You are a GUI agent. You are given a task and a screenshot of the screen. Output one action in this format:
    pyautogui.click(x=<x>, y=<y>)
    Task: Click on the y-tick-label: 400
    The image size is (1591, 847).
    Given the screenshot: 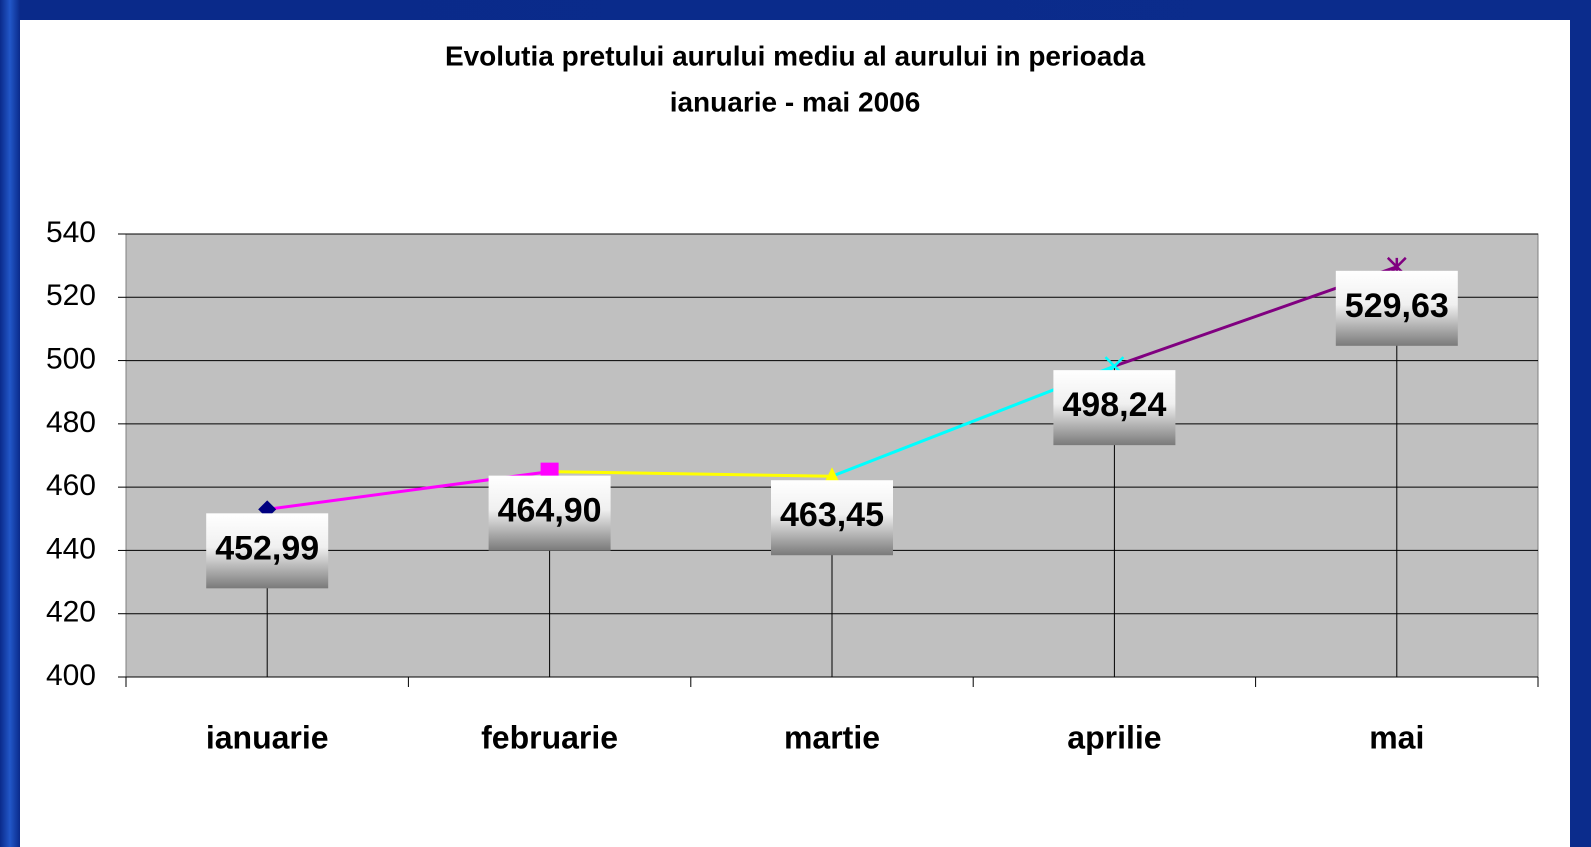 What is the action you would take?
    pyautogui.click(x=71, y=675)
    